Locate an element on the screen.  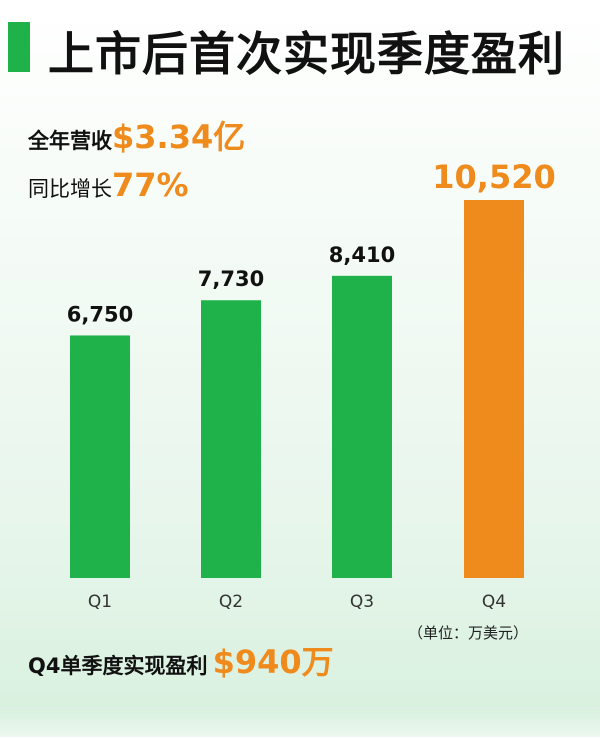
annual-revenue: 全年营收$3.34亿 is located at coordinates (136, 135).